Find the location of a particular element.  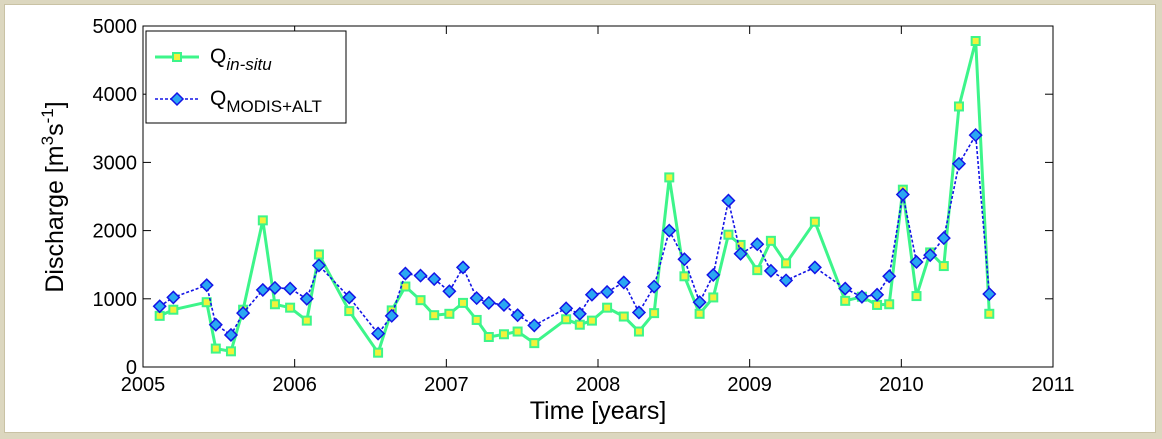

legend: Qin-situ QMODIS+ALT is located at coordinates (246, 77).